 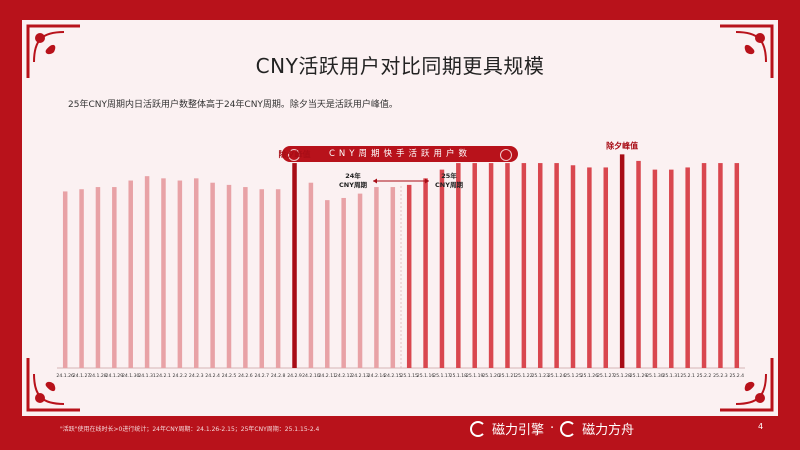 What do you see at coordinates (180, 376) in the screenshot?
I see `x-tick-label: 24.2.2` at bounding box center [180, 376].